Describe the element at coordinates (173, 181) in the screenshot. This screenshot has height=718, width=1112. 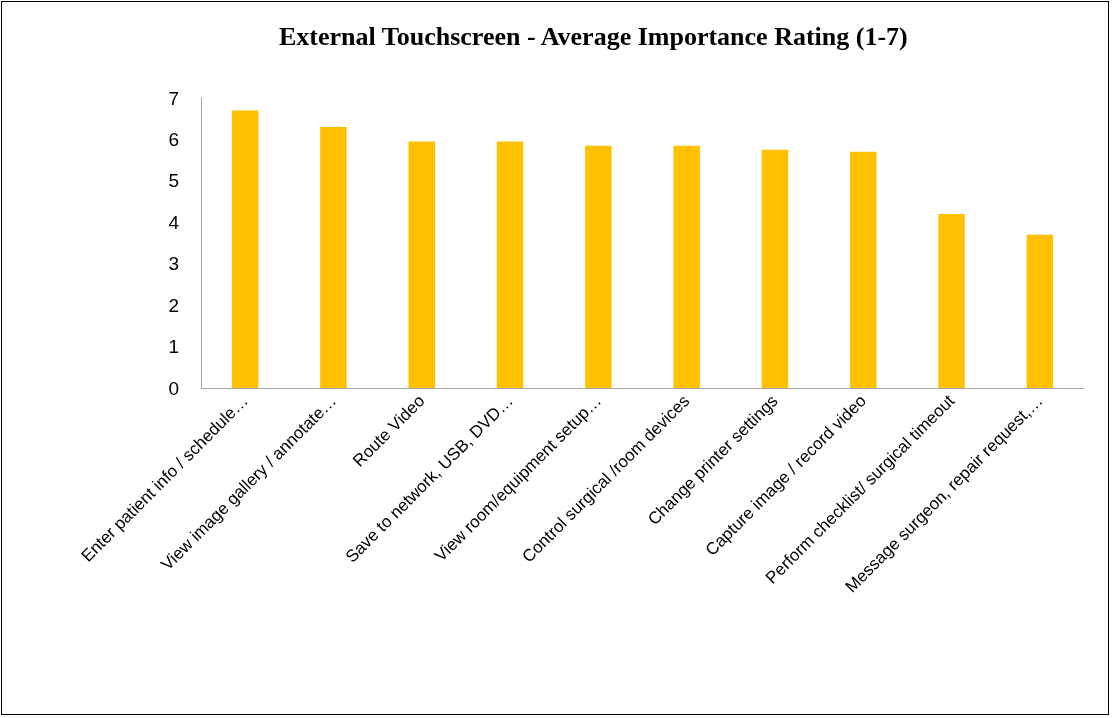
I see `y-tick-label: 5` at that location.